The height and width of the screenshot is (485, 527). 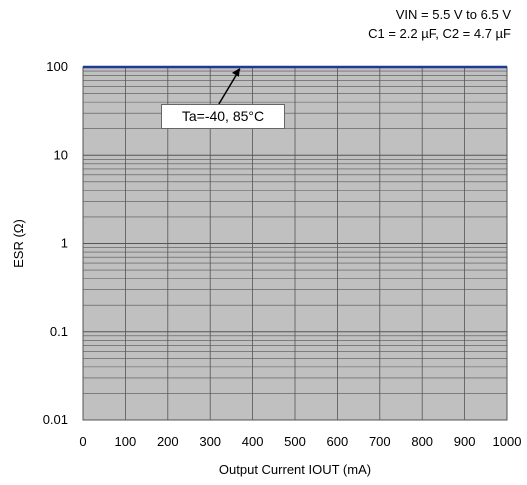 What do you see at coordinates (126, 441) in the screenshot?
I see `x-tick-label: 100` at bounding box center [126, 441].